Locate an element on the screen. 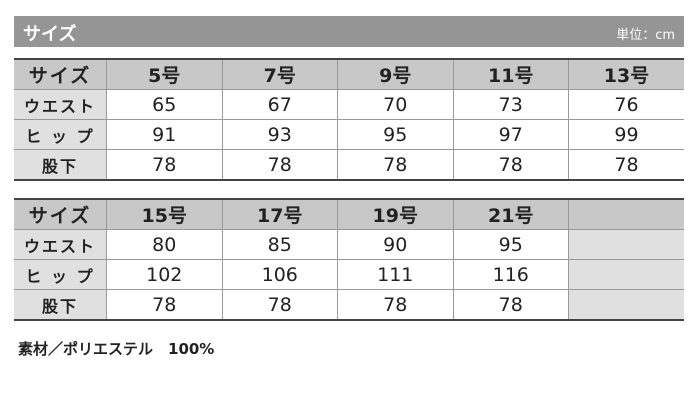  value-cell: 99 is located at coordinates (626, 134).